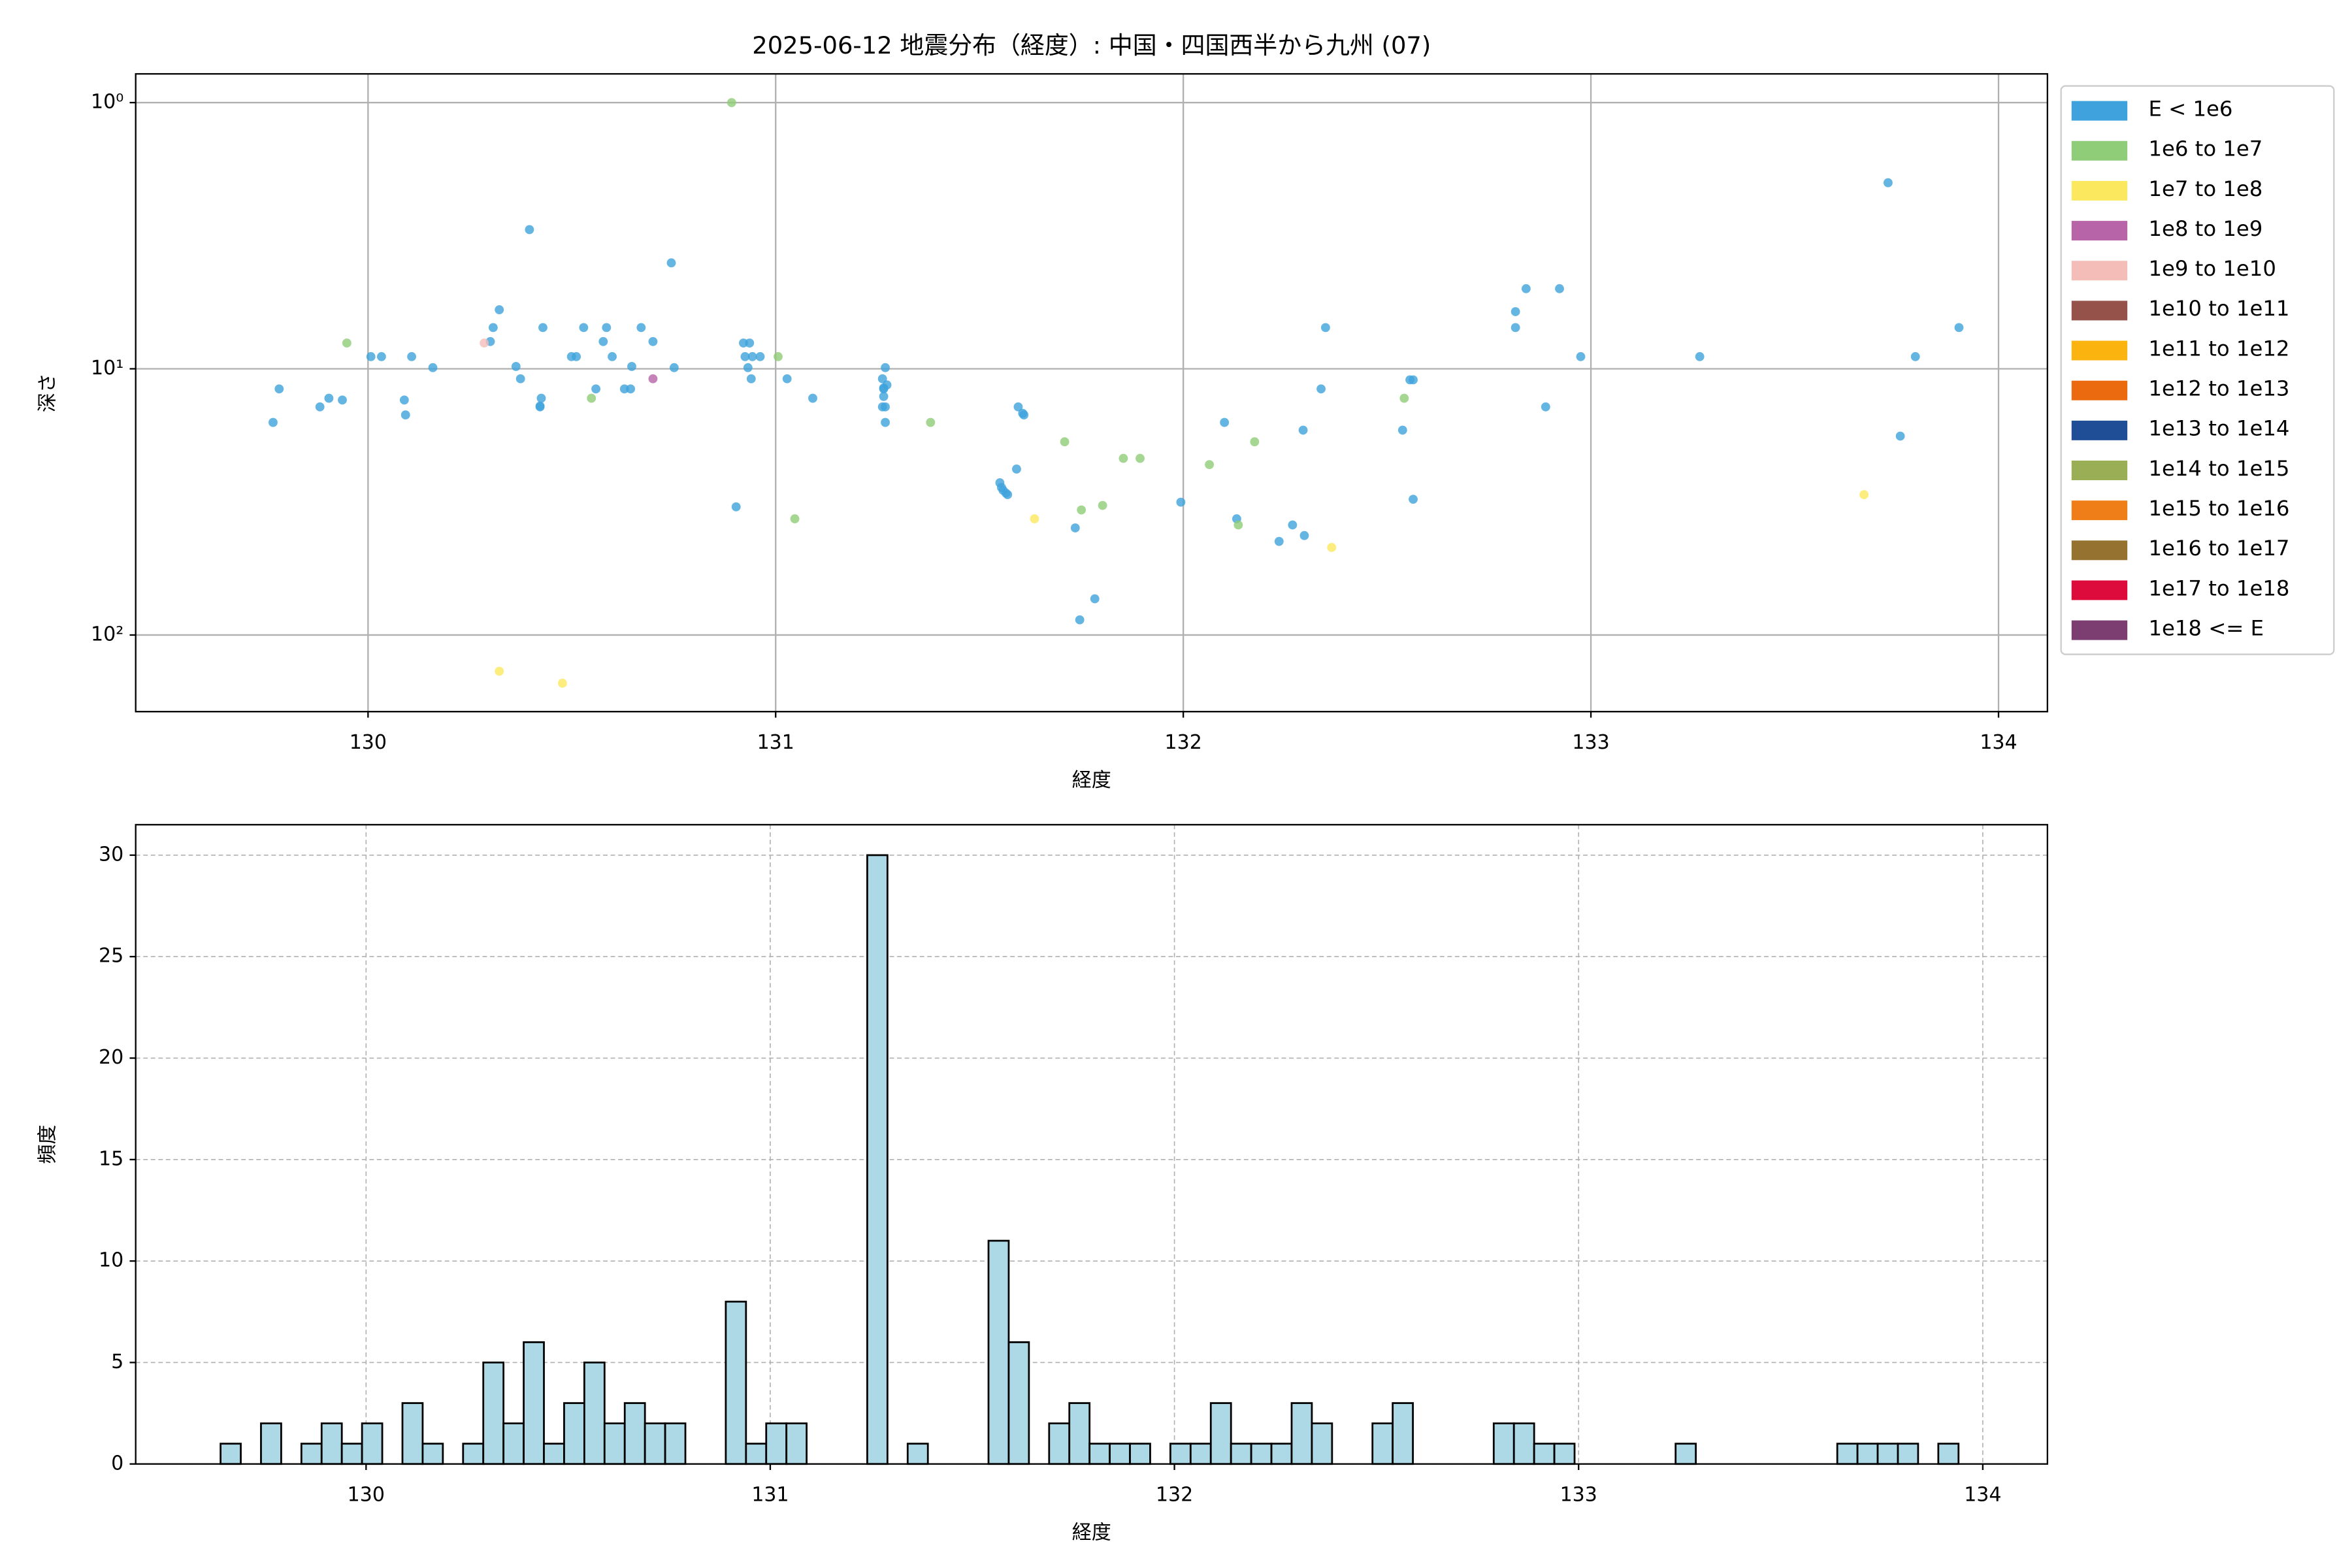  What do you see at coordinates (1590, 742) in the screenshot?
I see `x-tick-label: 133` at bounding box center [1590, 742].